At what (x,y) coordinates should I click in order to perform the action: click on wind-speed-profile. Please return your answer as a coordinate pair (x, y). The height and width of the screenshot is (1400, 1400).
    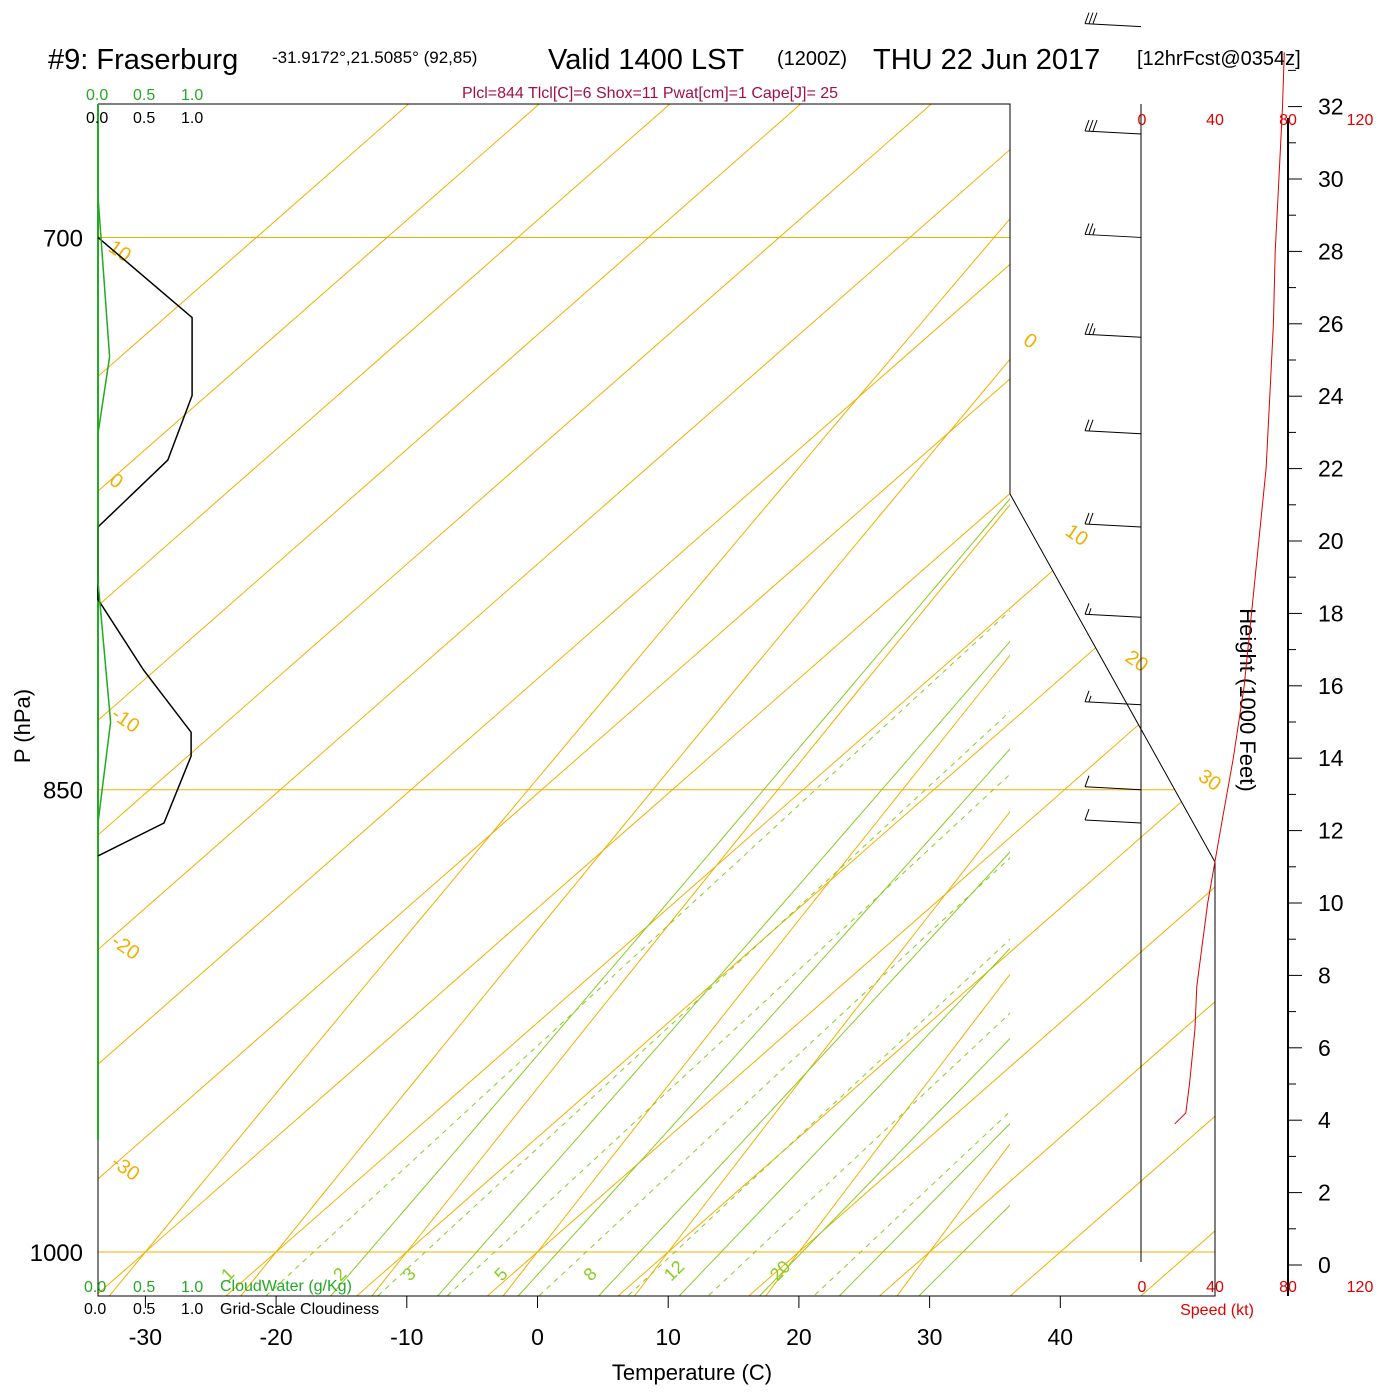
    Looking at the image, I should click on (1229, 588).